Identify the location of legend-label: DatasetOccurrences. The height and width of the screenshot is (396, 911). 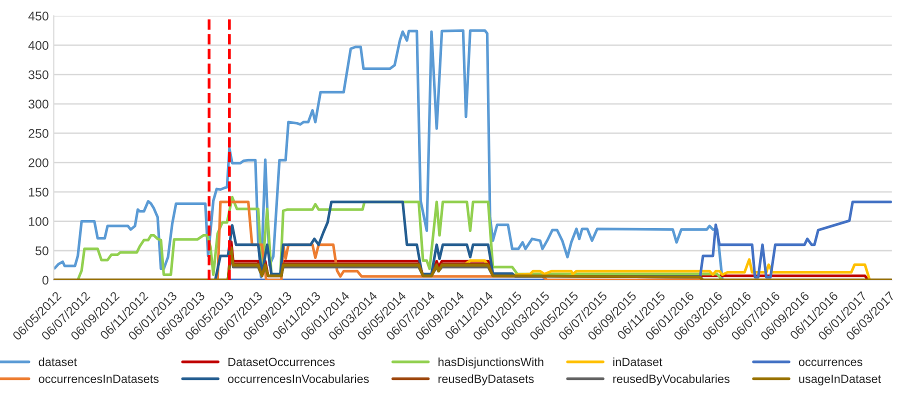
(281, 362).